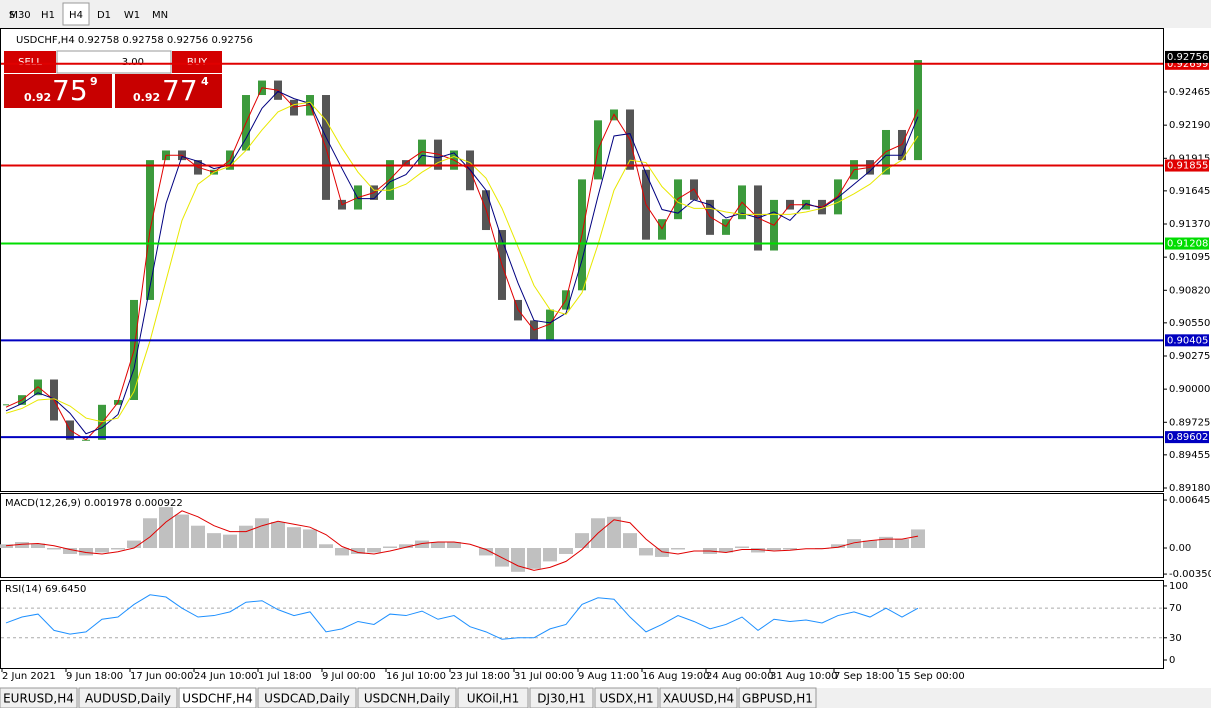  Describe the element at coordinates (1175, 608) in the screenshot. I see `y-tick-label: 70` at that location.